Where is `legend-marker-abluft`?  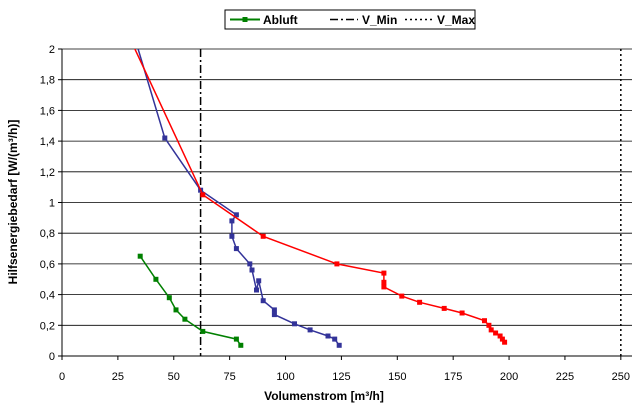 legend-marker-abluft is located at coordinates (245, 19).